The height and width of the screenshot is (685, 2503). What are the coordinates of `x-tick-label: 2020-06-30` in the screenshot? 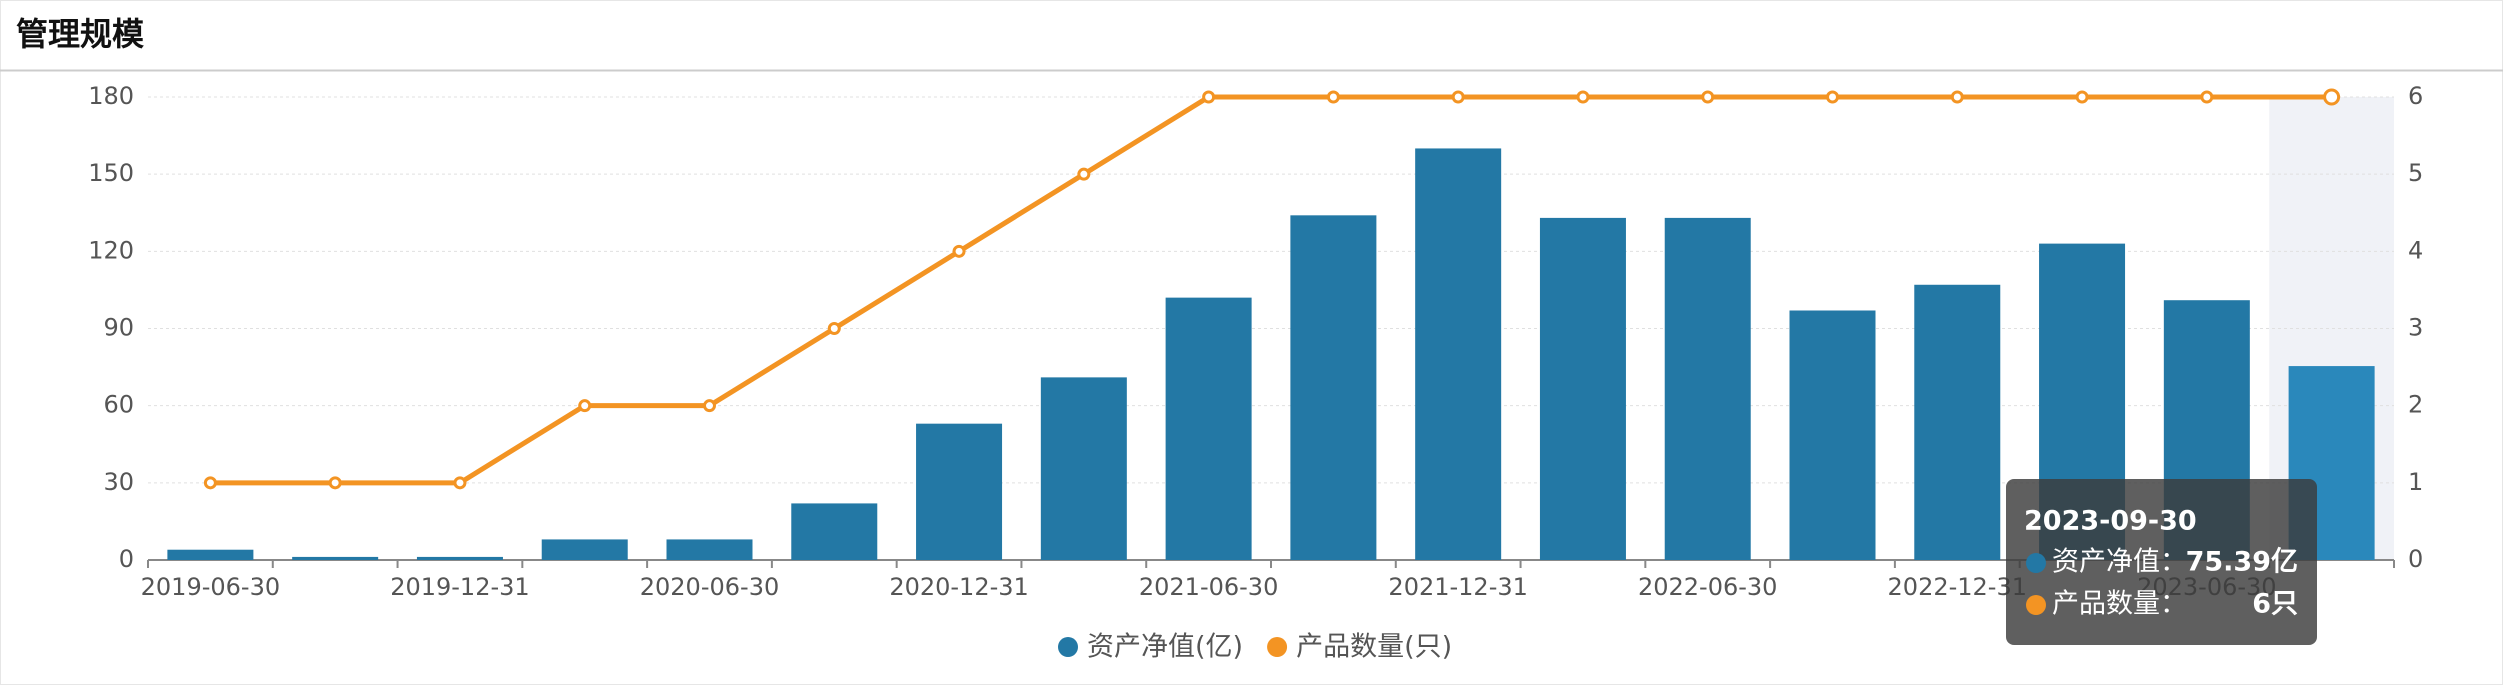 It's located at (709, 587).